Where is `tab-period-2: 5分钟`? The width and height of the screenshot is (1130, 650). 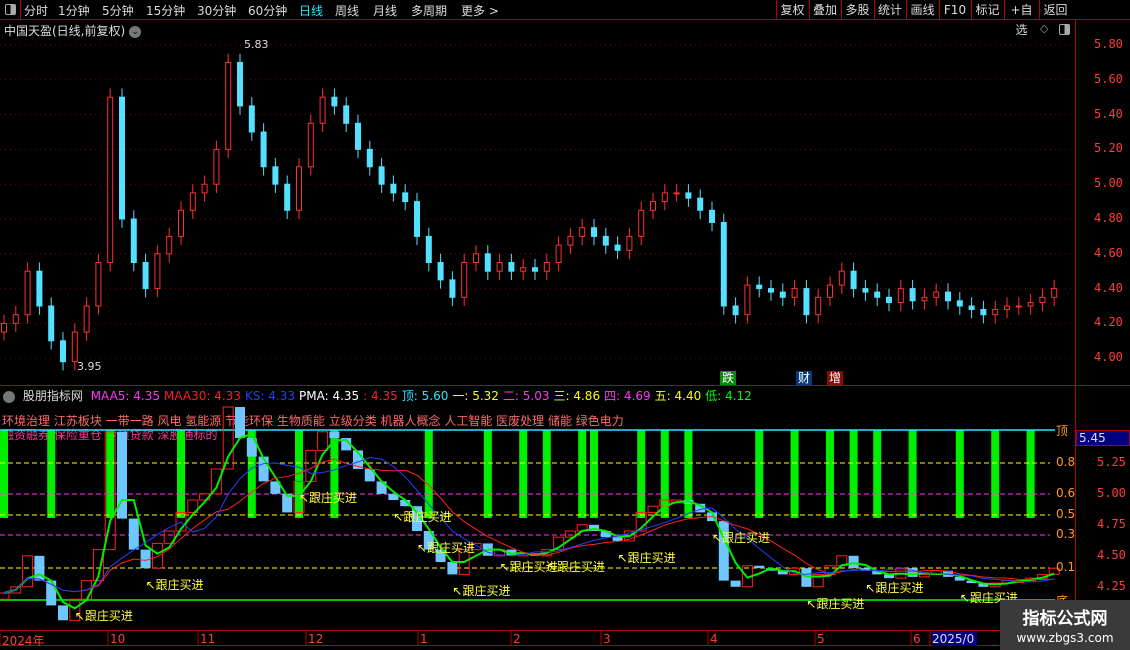 tab-period-2: 5分钟 is located at coordinates (118, 11).